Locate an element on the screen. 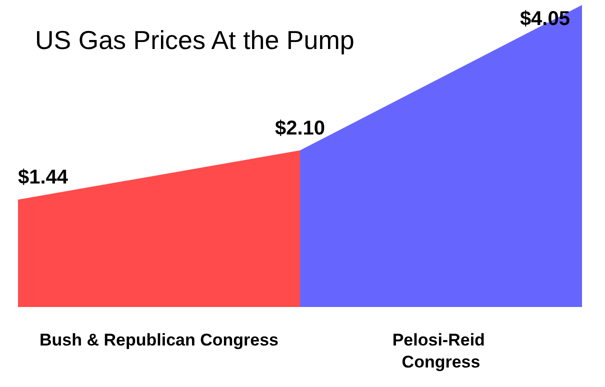 This screenshot has width=605, height=387. data-label: $2.10 is located at coordinates (300, 128).